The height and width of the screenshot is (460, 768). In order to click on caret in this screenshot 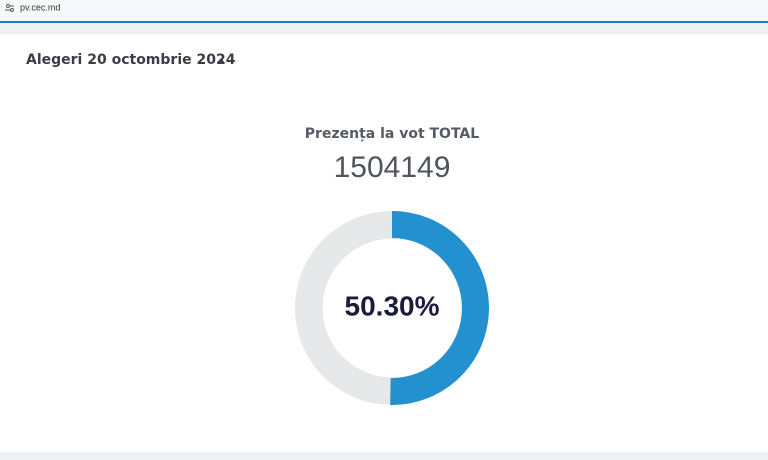, I will do `click(221, 60)`.